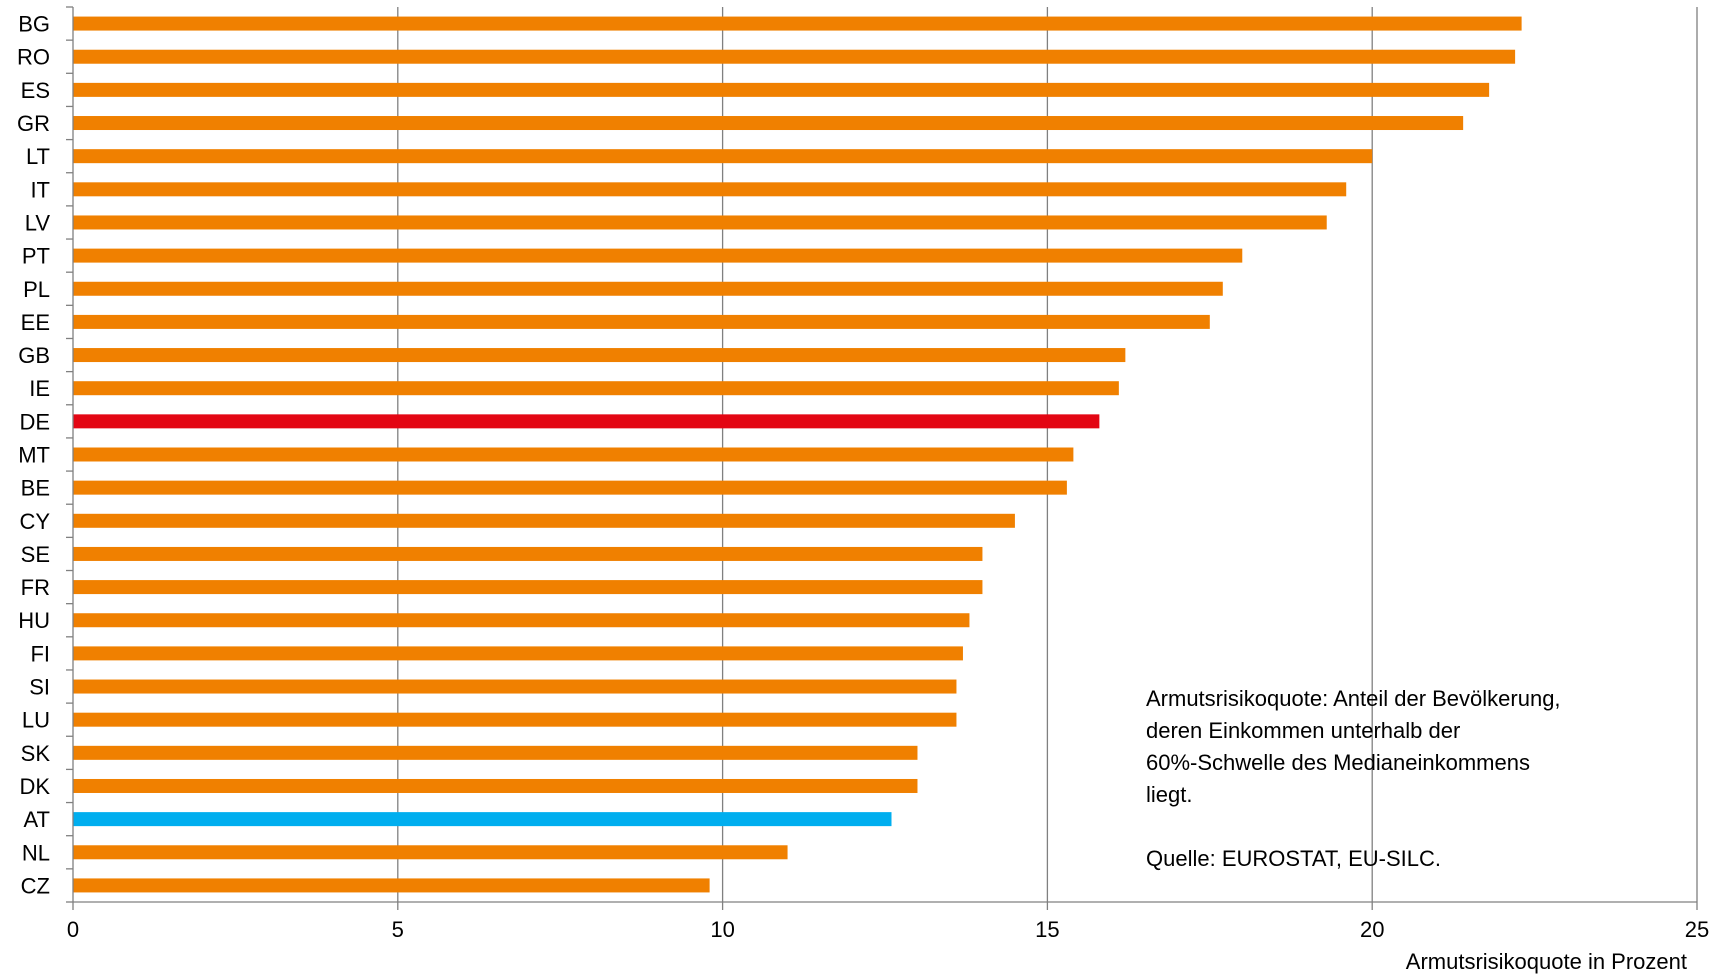 This screenshot has height=979, width=1713. What do you see at coordinates (781, 89) in the screenshot?
I see `bar-es` at bounding box center [781, 89].